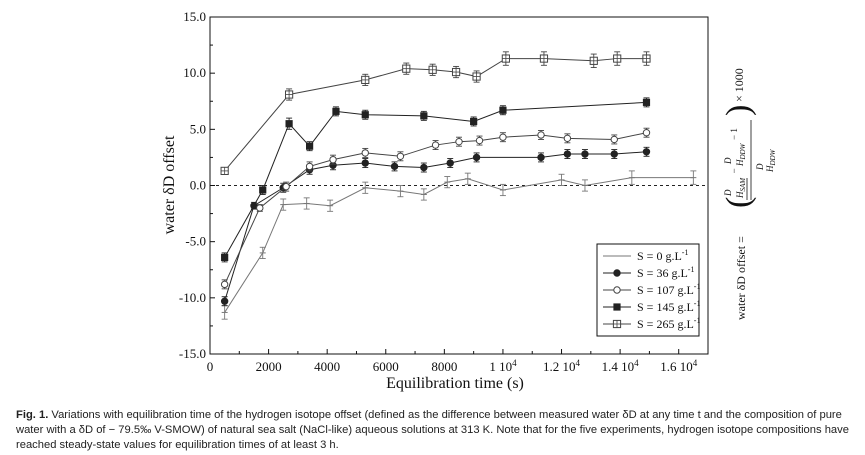 This screenshot has width=865, height=455. Describe the element at coordinates (444, 366) in the screenshot. I see `x-tick-label: 8000` at that location.